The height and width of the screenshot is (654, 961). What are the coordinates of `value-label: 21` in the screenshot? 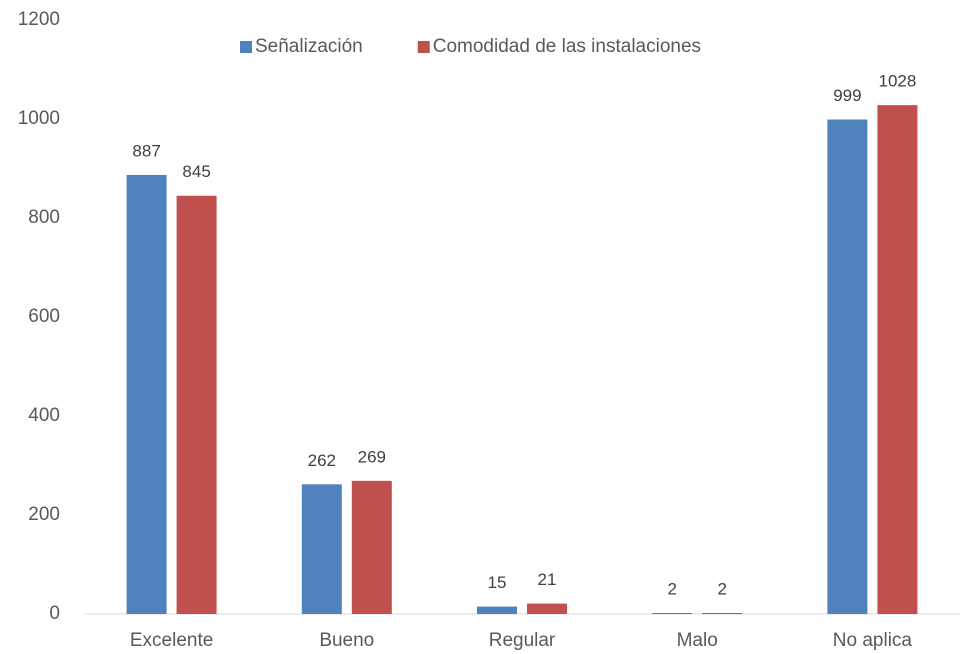 It's located at (547, 579).